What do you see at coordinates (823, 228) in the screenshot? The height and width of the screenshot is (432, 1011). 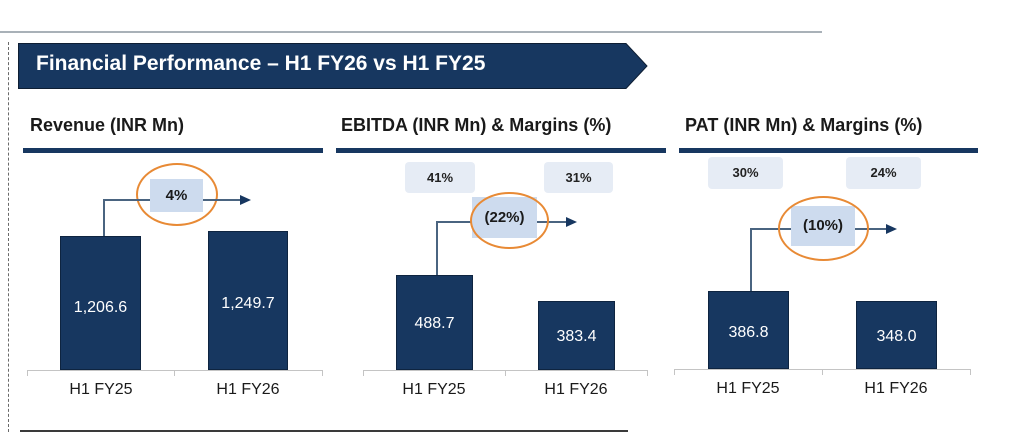 I see `pat-change-highlight-oval` at bounding box center [823, 228].